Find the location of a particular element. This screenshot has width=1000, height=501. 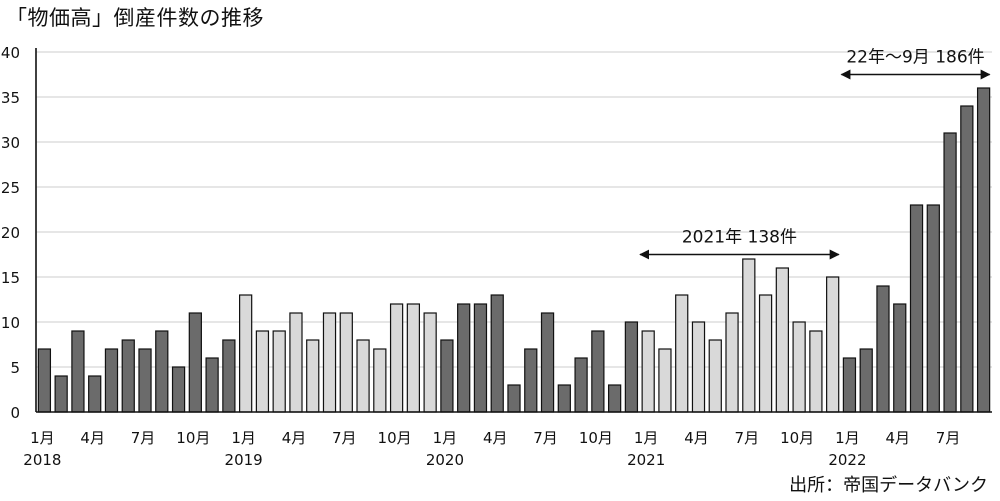

annotation-label: 2021年 138件 is located at coordinates (739, 238).